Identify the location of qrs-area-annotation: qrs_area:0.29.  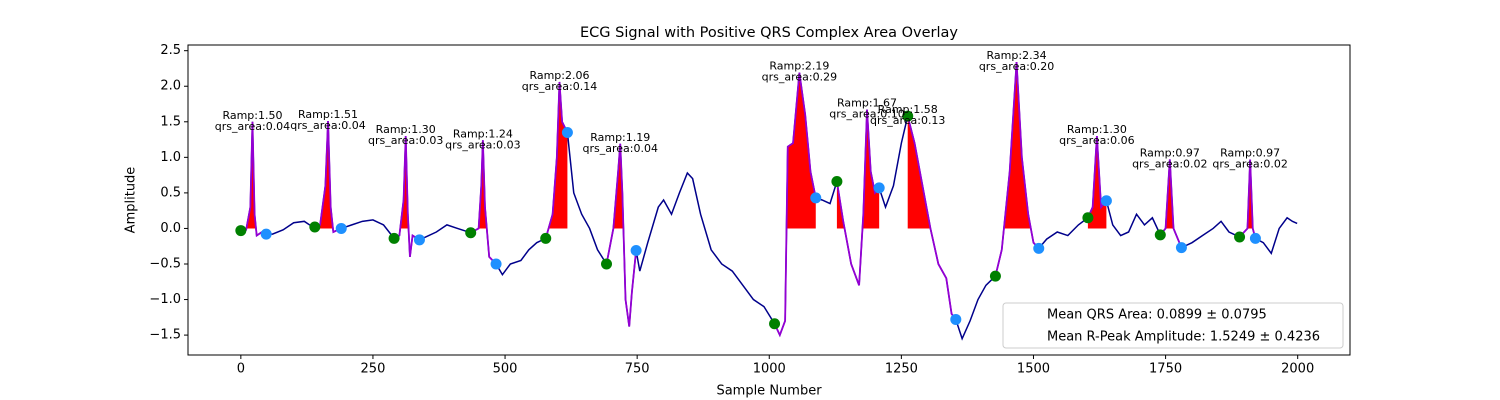
(799, 77).